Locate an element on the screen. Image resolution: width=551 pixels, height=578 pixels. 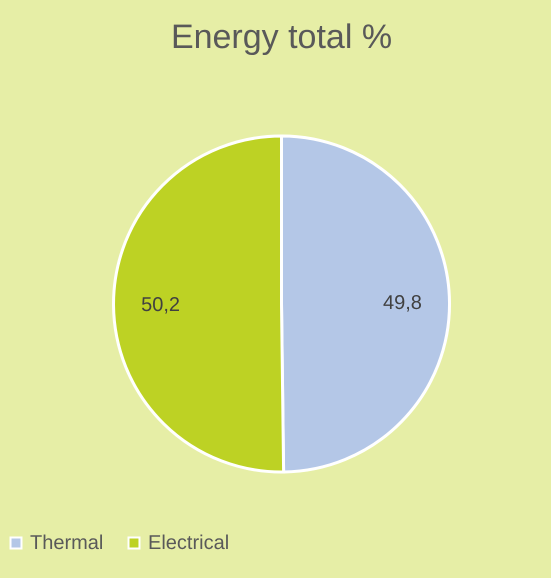
chart-title: Energy total % is located at coordinates (281, 37).